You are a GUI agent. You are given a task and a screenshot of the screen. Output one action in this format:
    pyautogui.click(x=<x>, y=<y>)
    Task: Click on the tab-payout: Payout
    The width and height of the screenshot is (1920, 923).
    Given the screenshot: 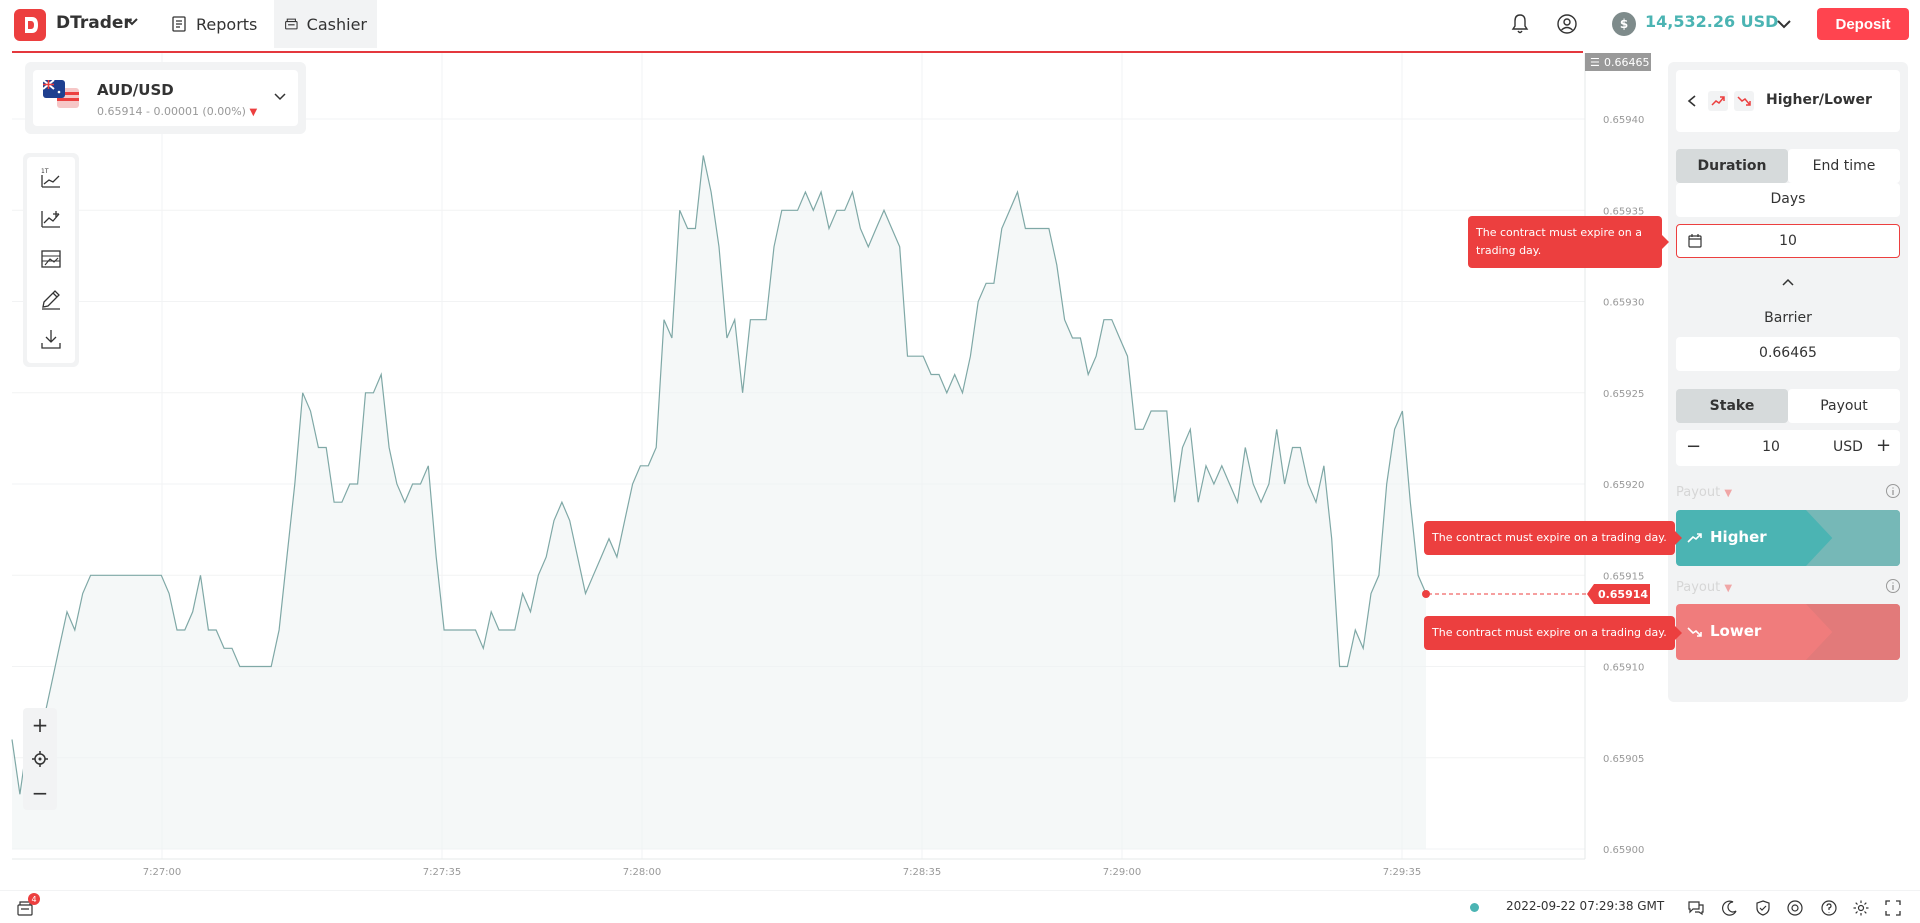 What is the action you would take?
    pyautogui.click(x=1844, y=406)
    